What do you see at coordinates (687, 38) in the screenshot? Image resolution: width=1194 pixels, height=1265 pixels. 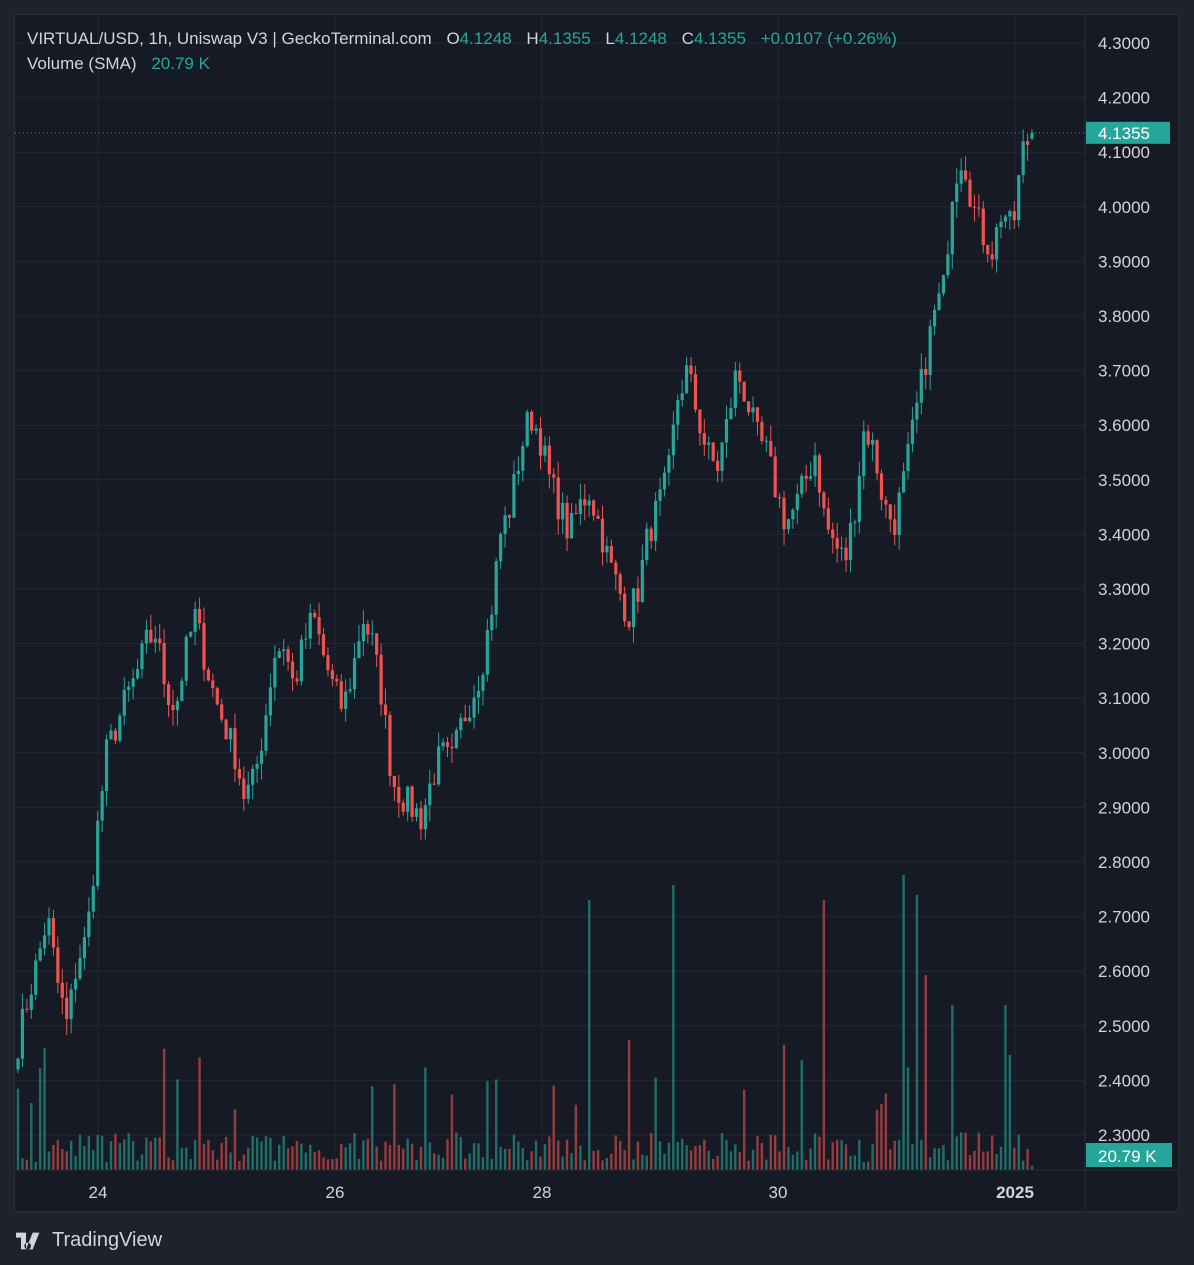 I see `close-key: C` at bounding box center [687, 38].